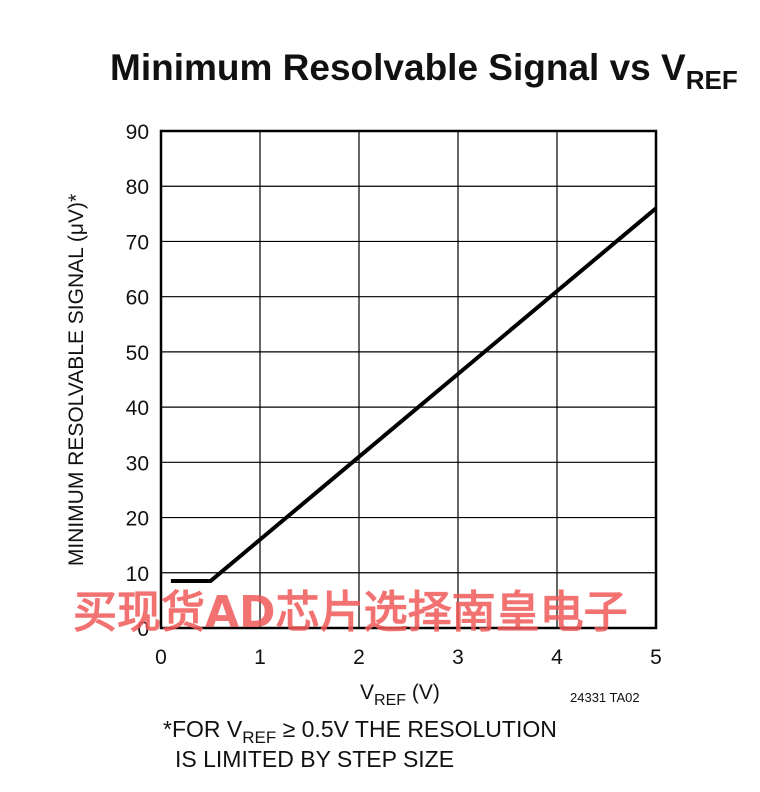 The width and height of the screenshot is (760, 792). I want to click on x-tick-label-5: 5, so click(656, 657).